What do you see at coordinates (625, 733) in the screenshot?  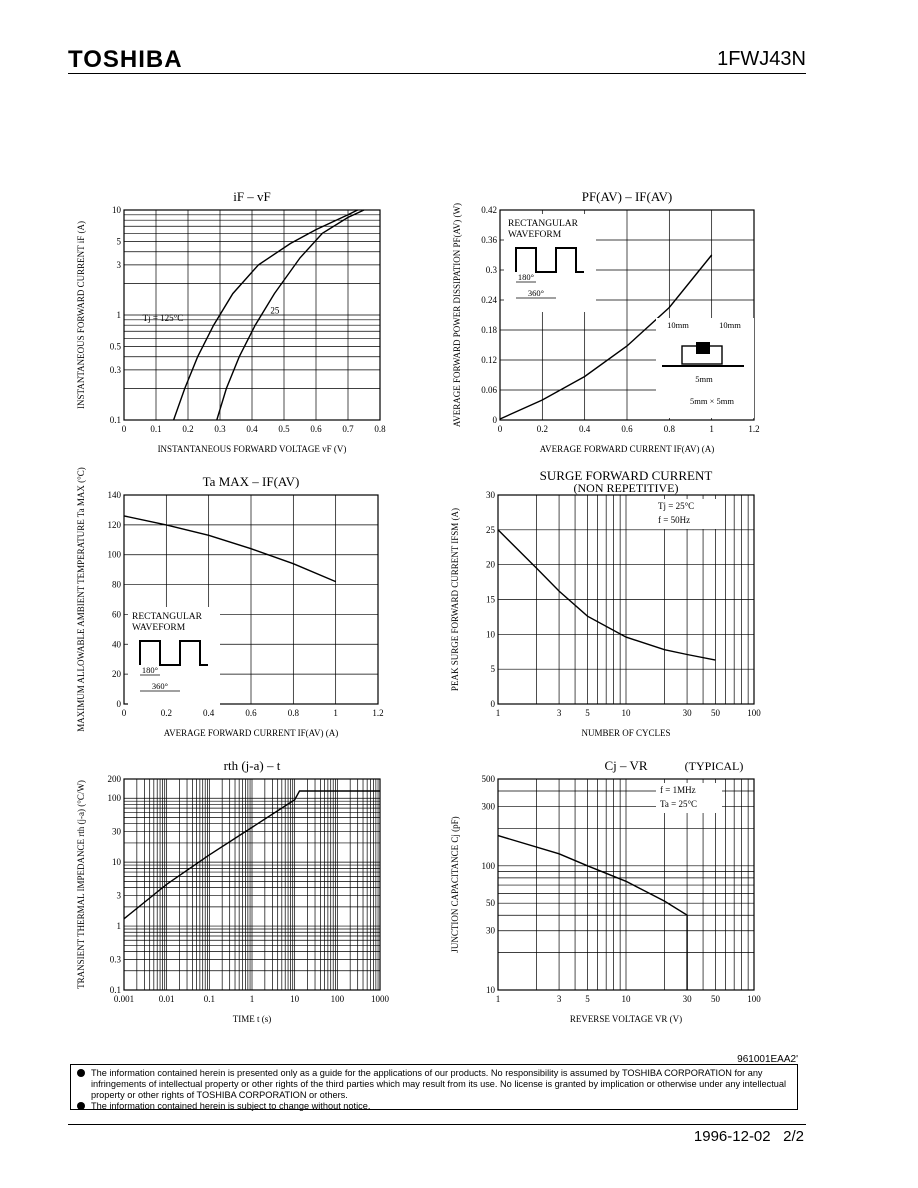 I see `x-axis-label: NUMBER OF CYCLES` at bounding box center [625, 733].